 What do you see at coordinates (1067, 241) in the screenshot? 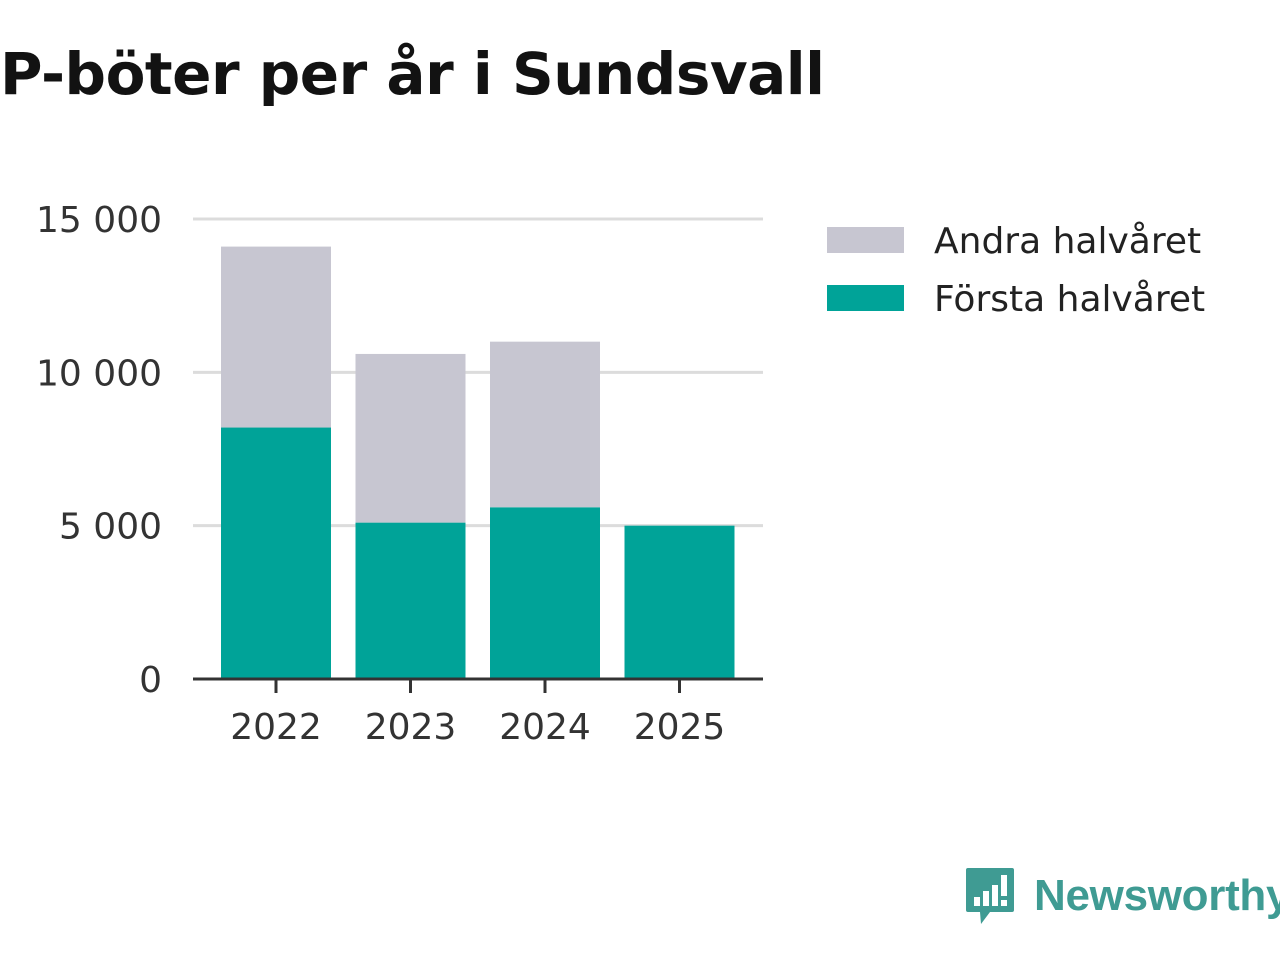
I see `legend-label: Andra halvåret` at bounding box center [1067, 241].